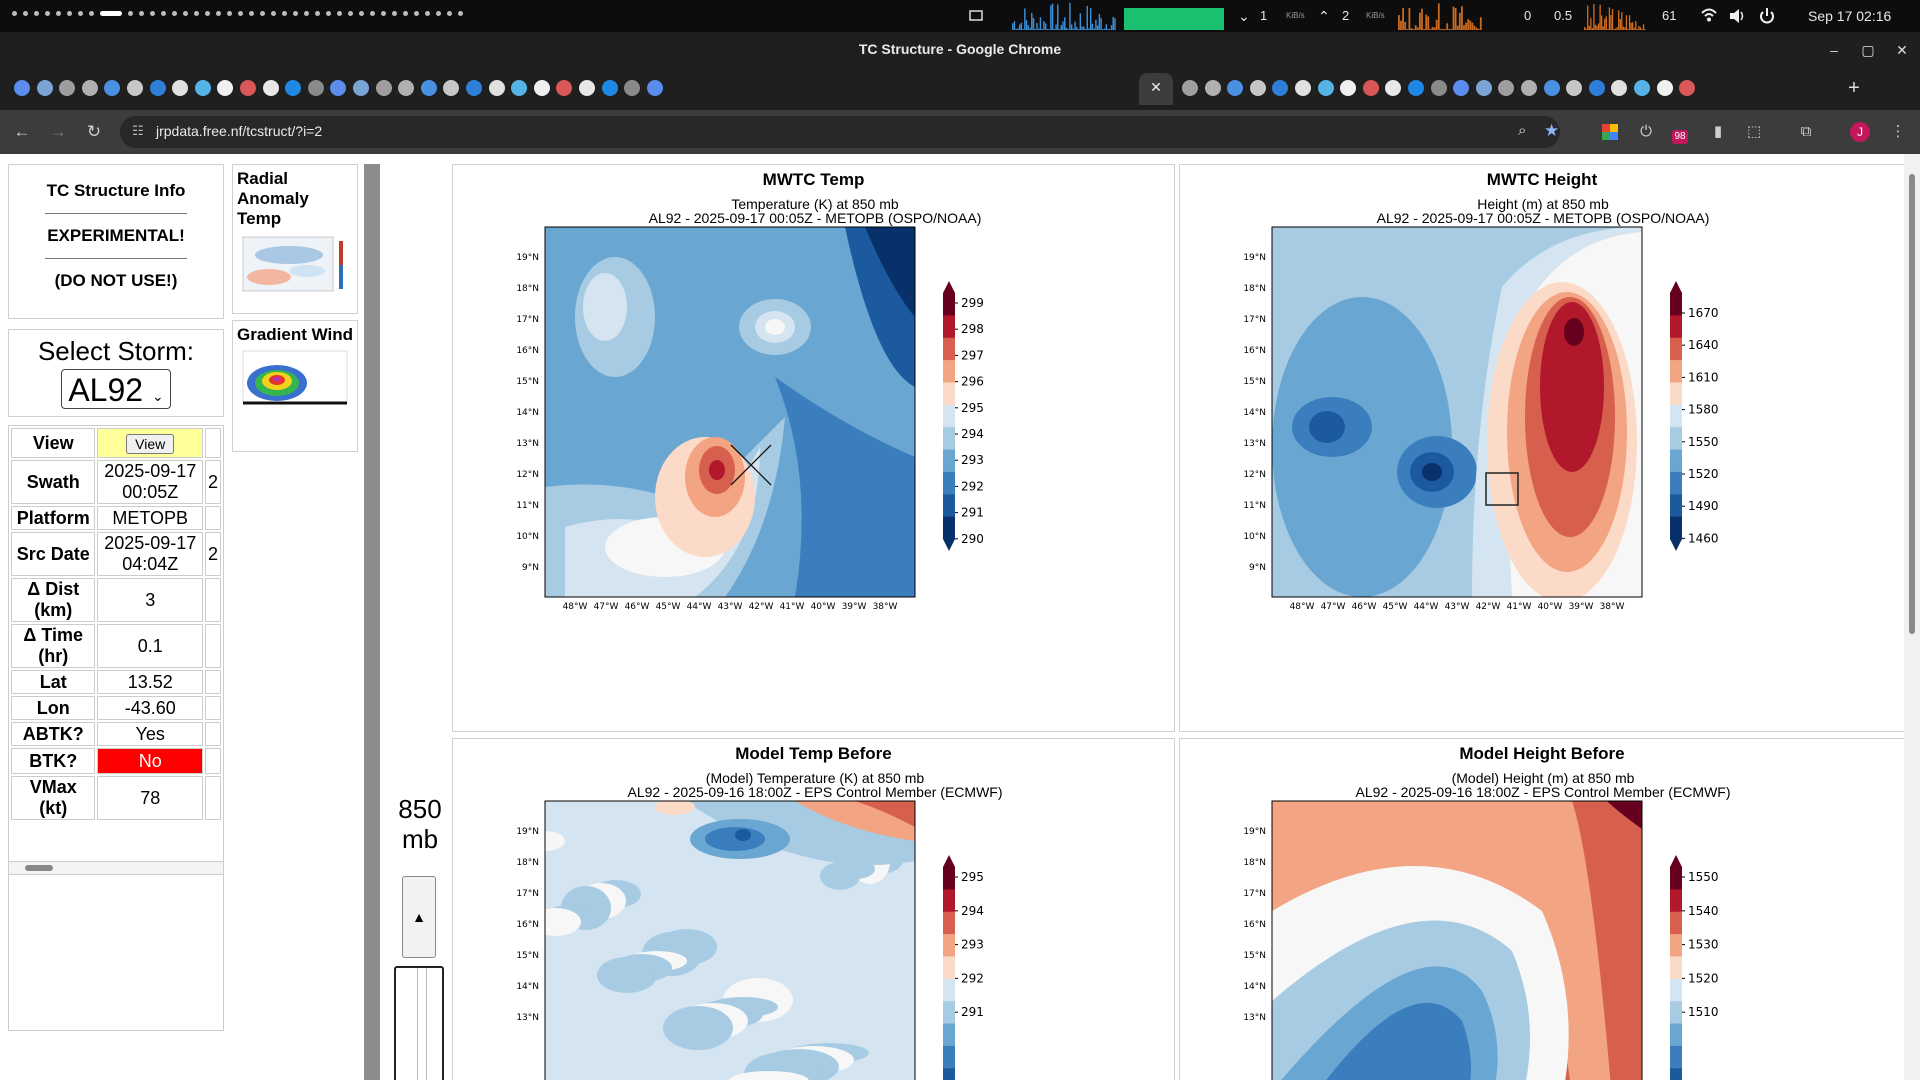 The width and height of the screenshot is (1920, 1080). What do you see at coordinates (294, 264) in the screenshot?
I see `radial-anomaly-thumbnail` at bounding box center [294, 264].